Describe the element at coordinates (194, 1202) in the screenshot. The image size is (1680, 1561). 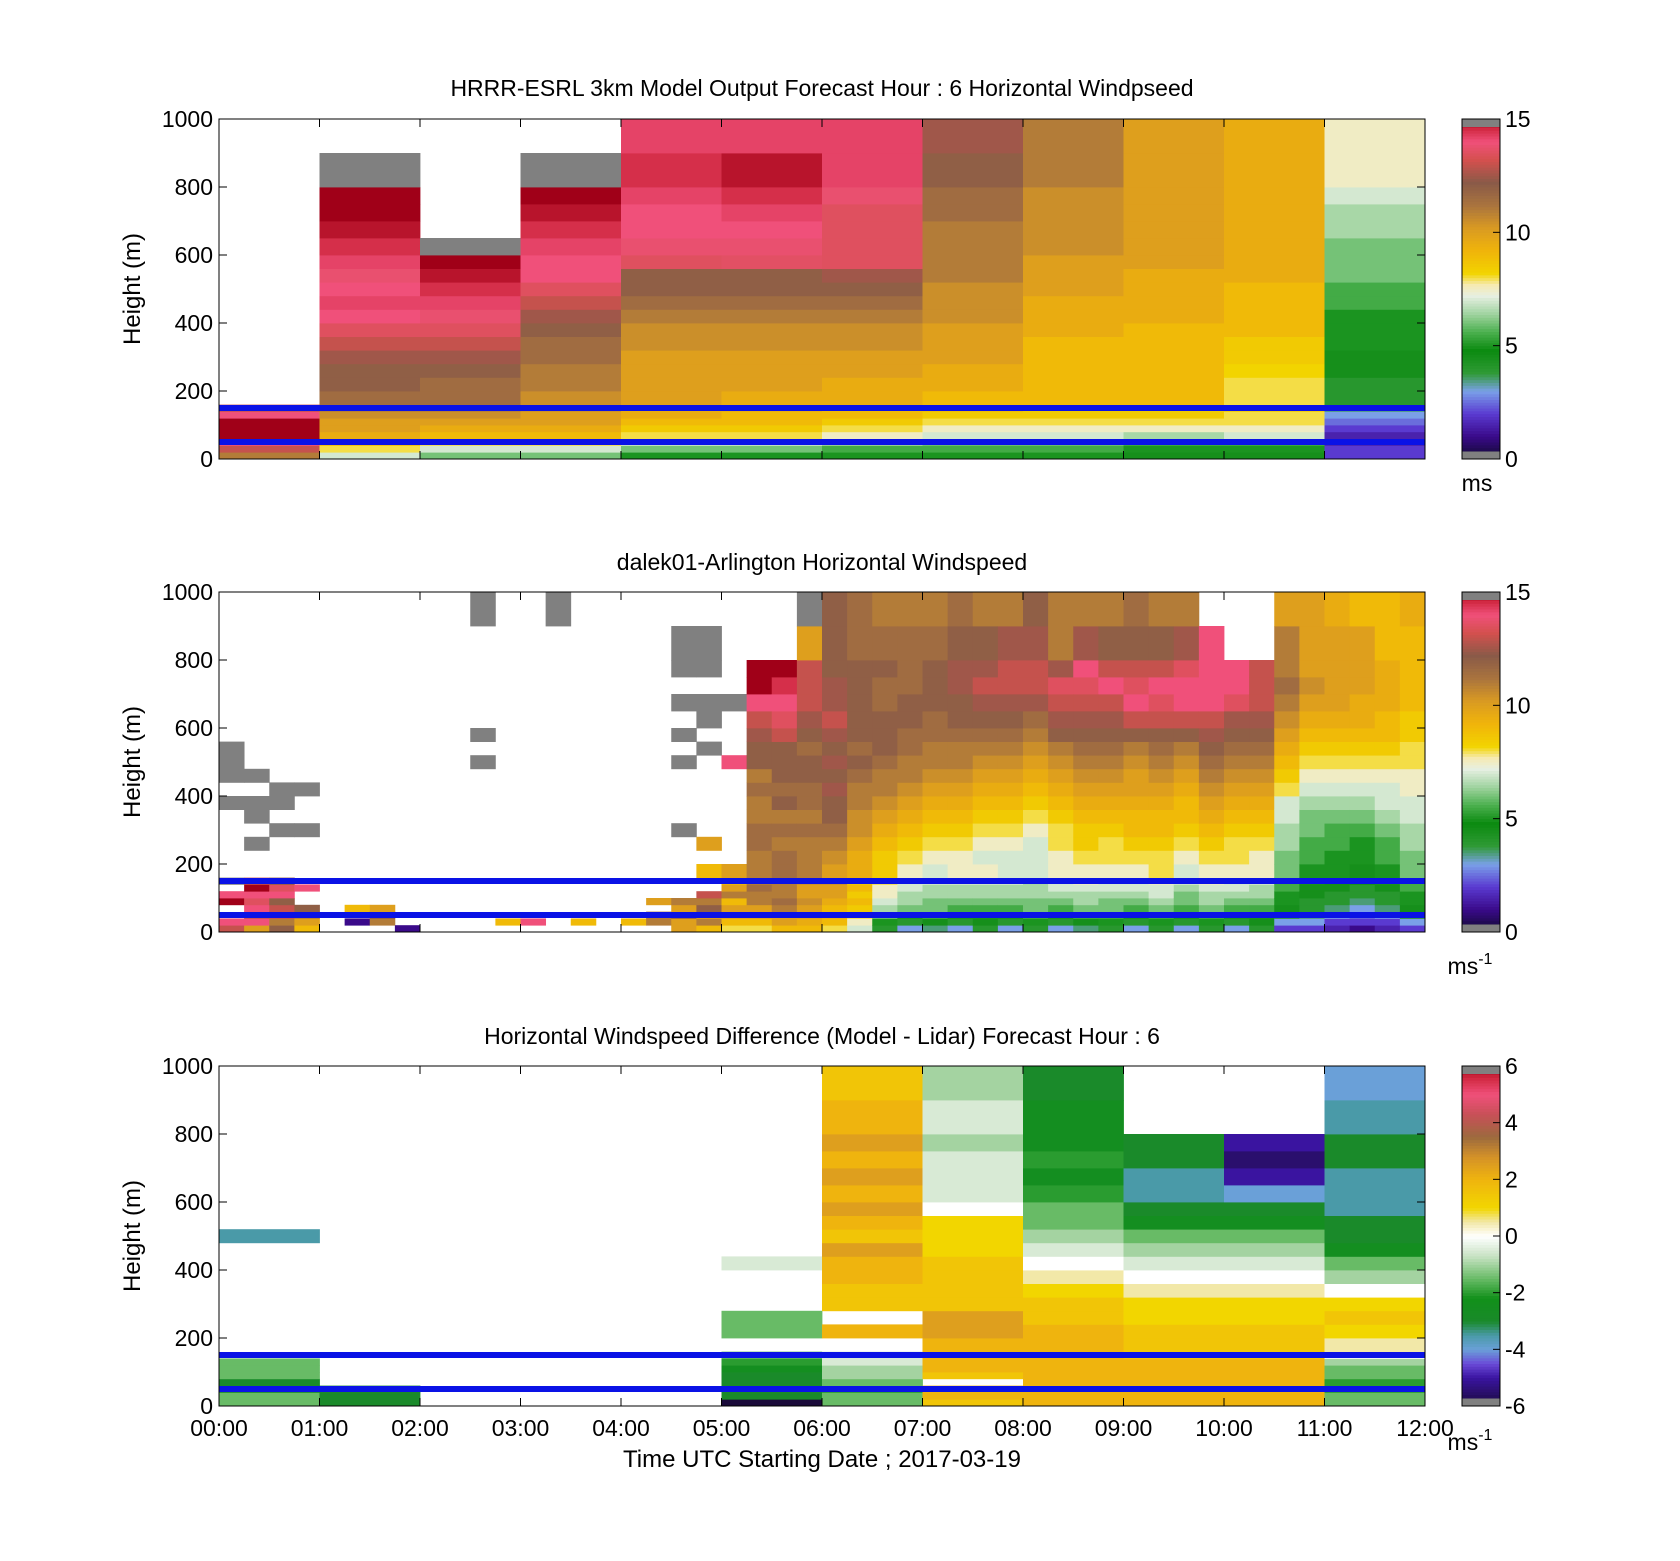
I see `y-tick-label: 600` at that location.